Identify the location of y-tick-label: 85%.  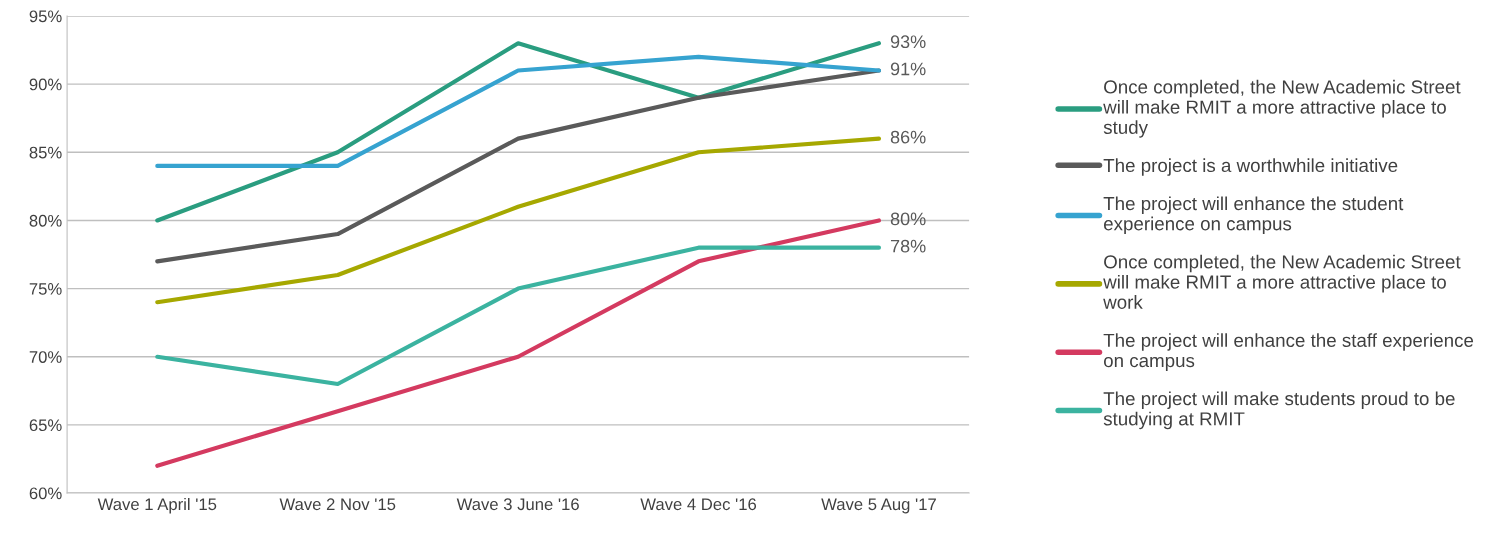
(45, 152).